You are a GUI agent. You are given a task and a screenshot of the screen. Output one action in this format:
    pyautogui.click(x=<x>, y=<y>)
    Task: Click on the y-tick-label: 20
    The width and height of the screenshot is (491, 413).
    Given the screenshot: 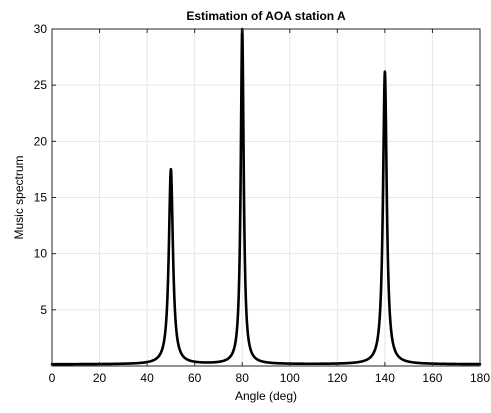 What is the action you would take?
    pyautogui.click(x=41, y=141)
    